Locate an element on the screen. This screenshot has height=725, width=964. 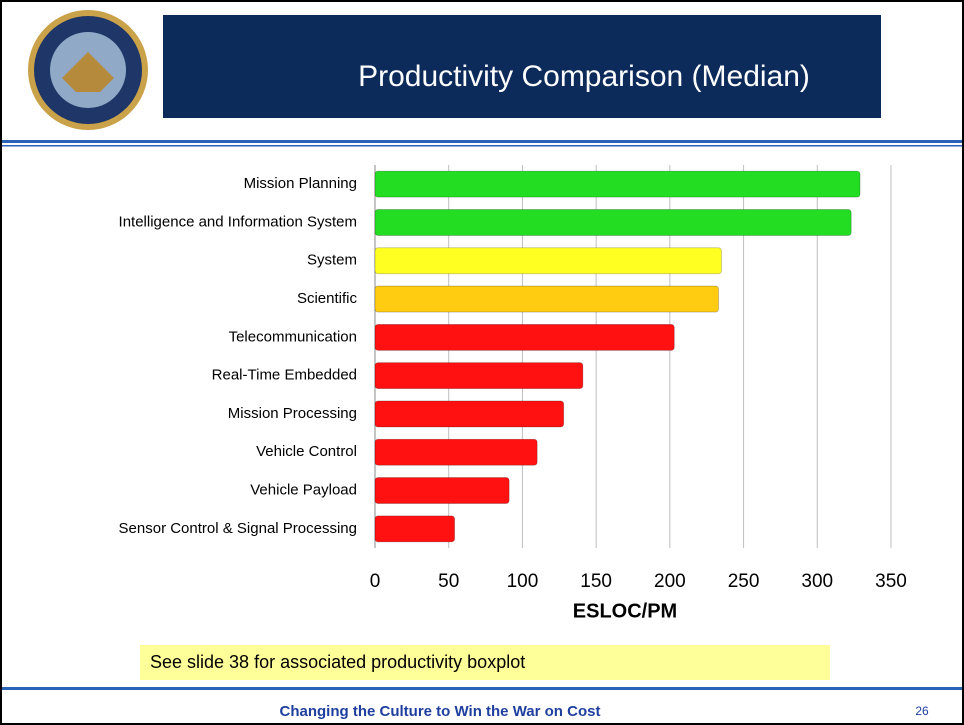
x-tick-label: 300 is located at coordinates (817, 581).